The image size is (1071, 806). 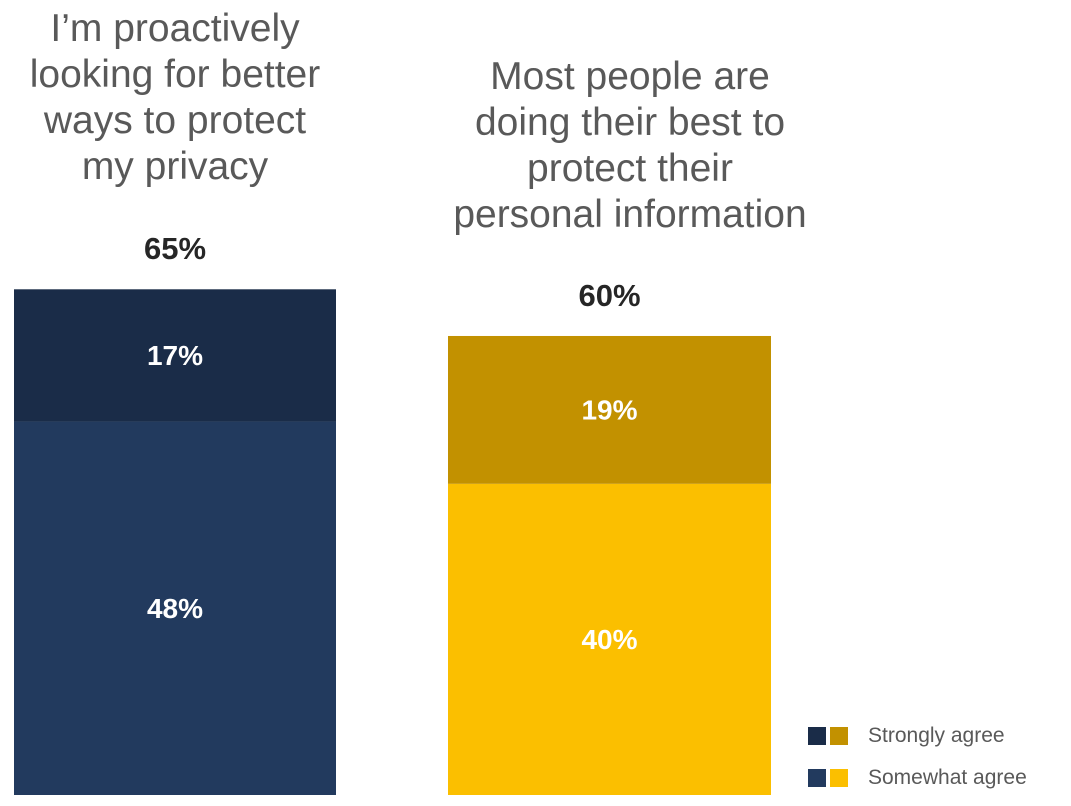 I want to click on legend-label: Strongly agree, so click(x=936, y=735).